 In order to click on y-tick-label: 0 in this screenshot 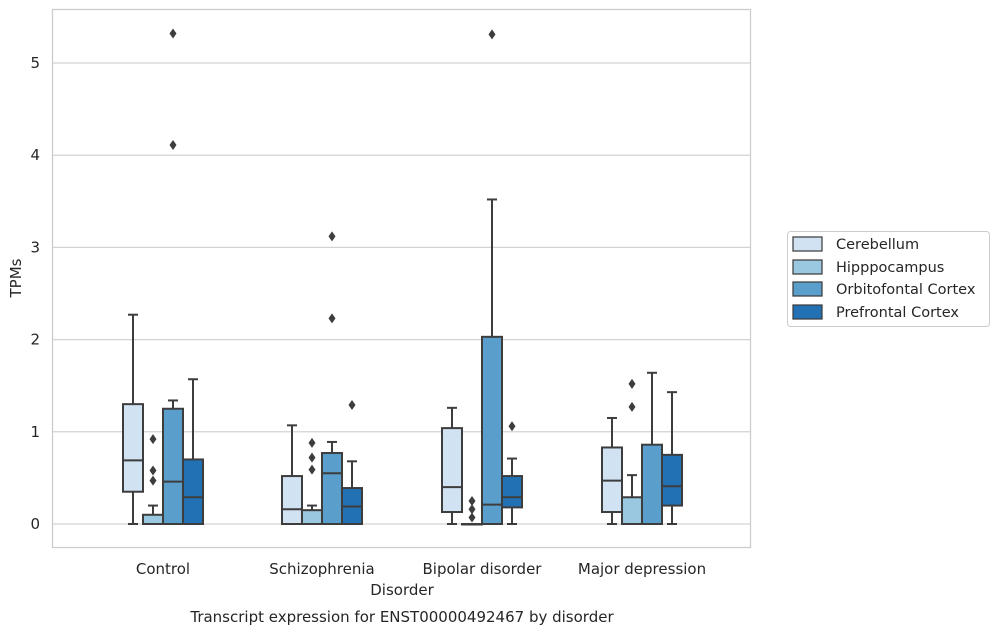, I will do `click(35, 524)`.